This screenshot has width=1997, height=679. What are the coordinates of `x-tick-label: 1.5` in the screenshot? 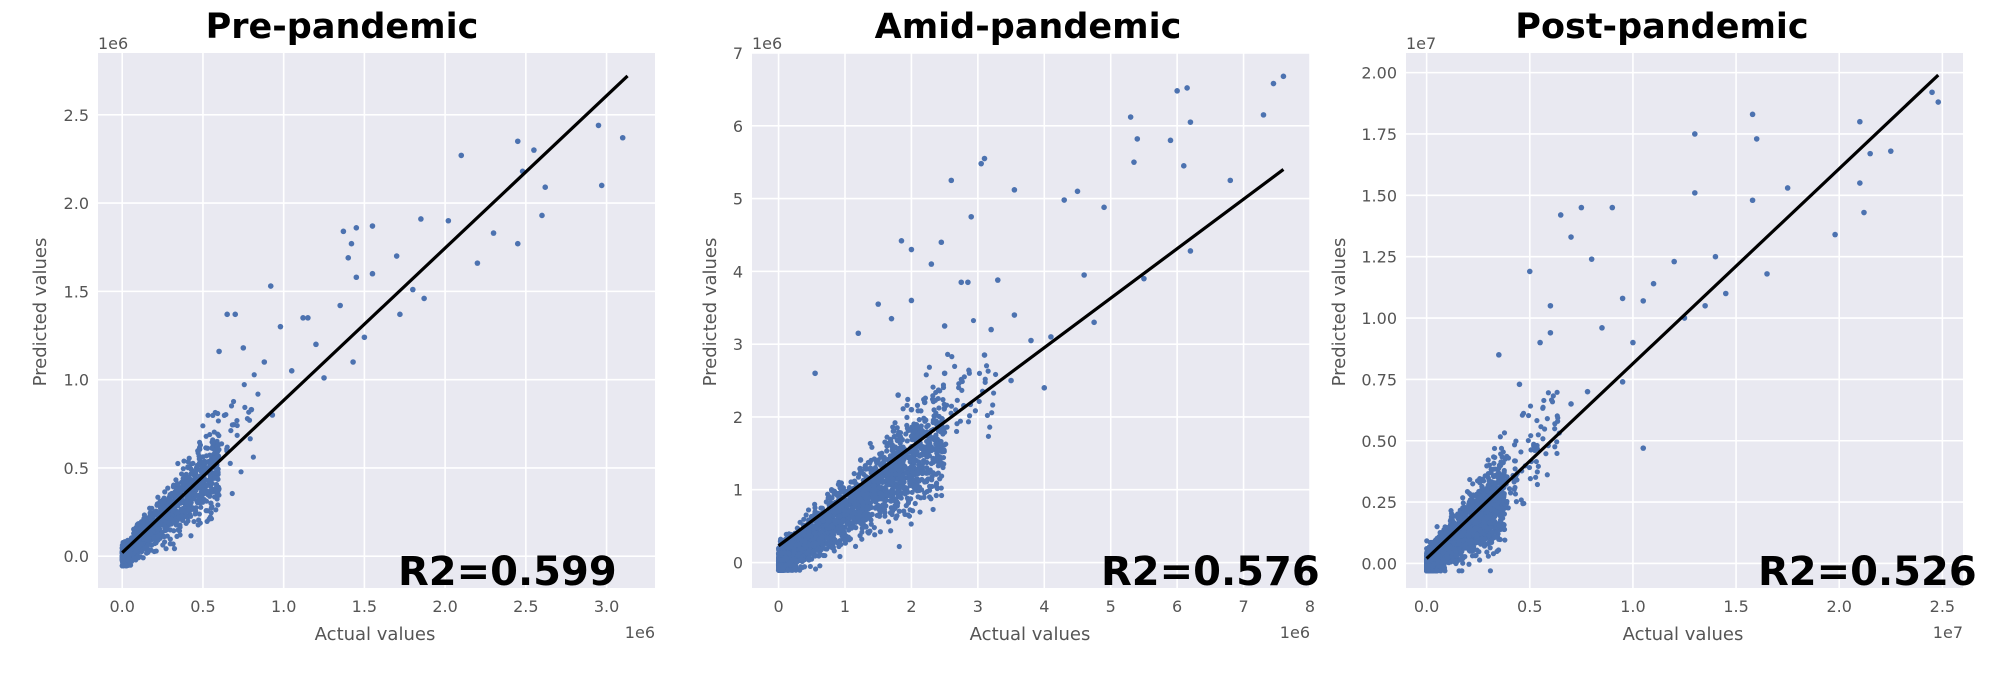 It's located at (364, 606).